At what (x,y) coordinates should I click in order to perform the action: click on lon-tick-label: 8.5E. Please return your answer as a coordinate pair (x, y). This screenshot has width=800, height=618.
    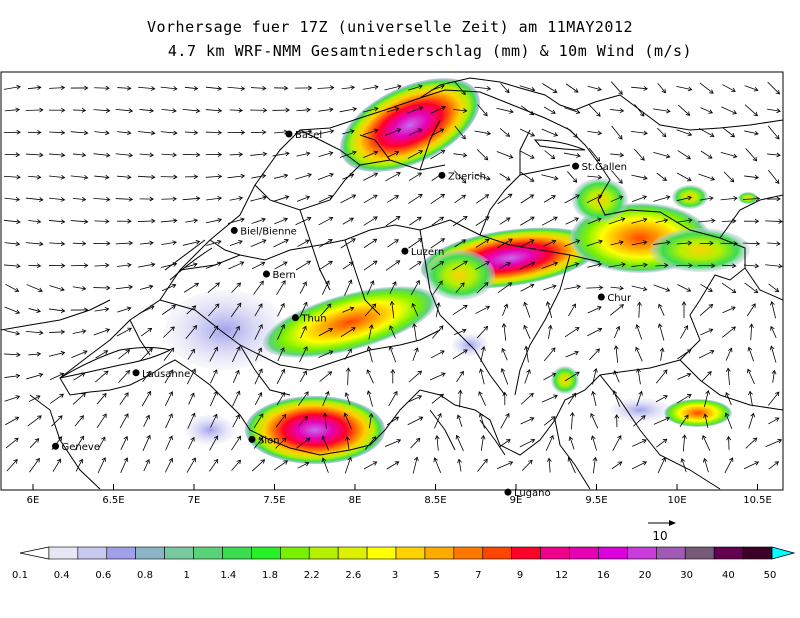
    Looking at the image, I should click on (435, 500).